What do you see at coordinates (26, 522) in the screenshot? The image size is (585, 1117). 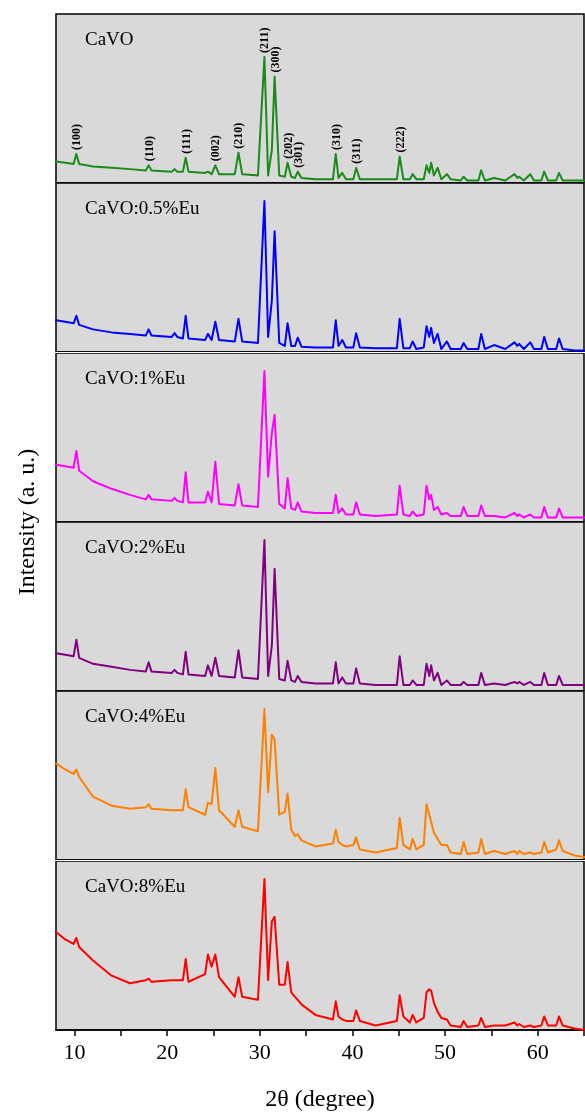 I see `y-axis-title: Intensity (a. u.)` at bounding box center [26, 522].